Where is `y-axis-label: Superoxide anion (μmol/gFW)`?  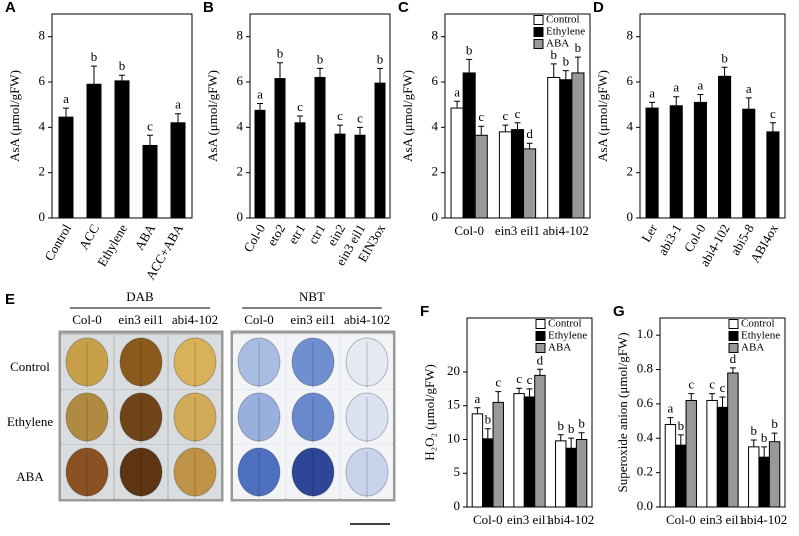 y-axis-label: Superoxide anion (μmol/gFW) is located at coordinates (622, 412).